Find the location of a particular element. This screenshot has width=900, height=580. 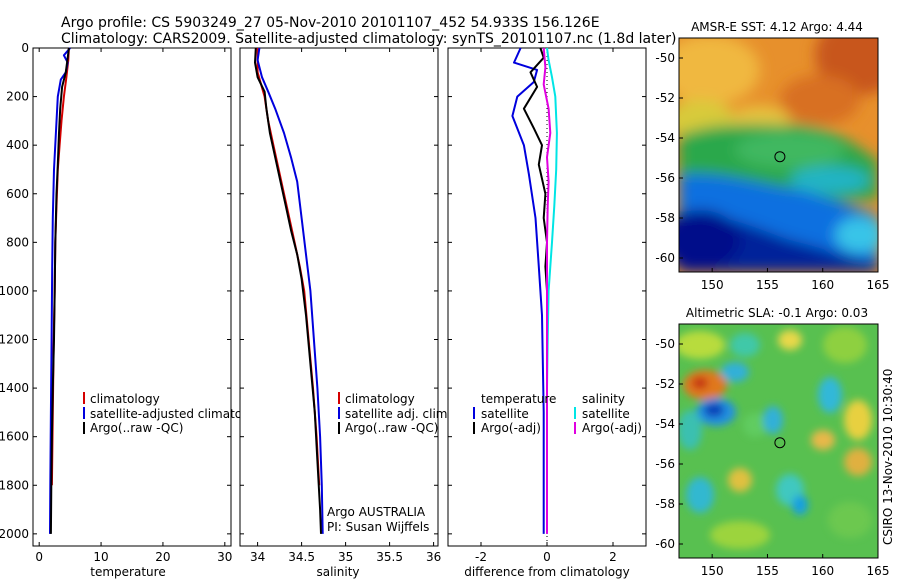

xtick-label: 30 is located at coordinates (224, 557).